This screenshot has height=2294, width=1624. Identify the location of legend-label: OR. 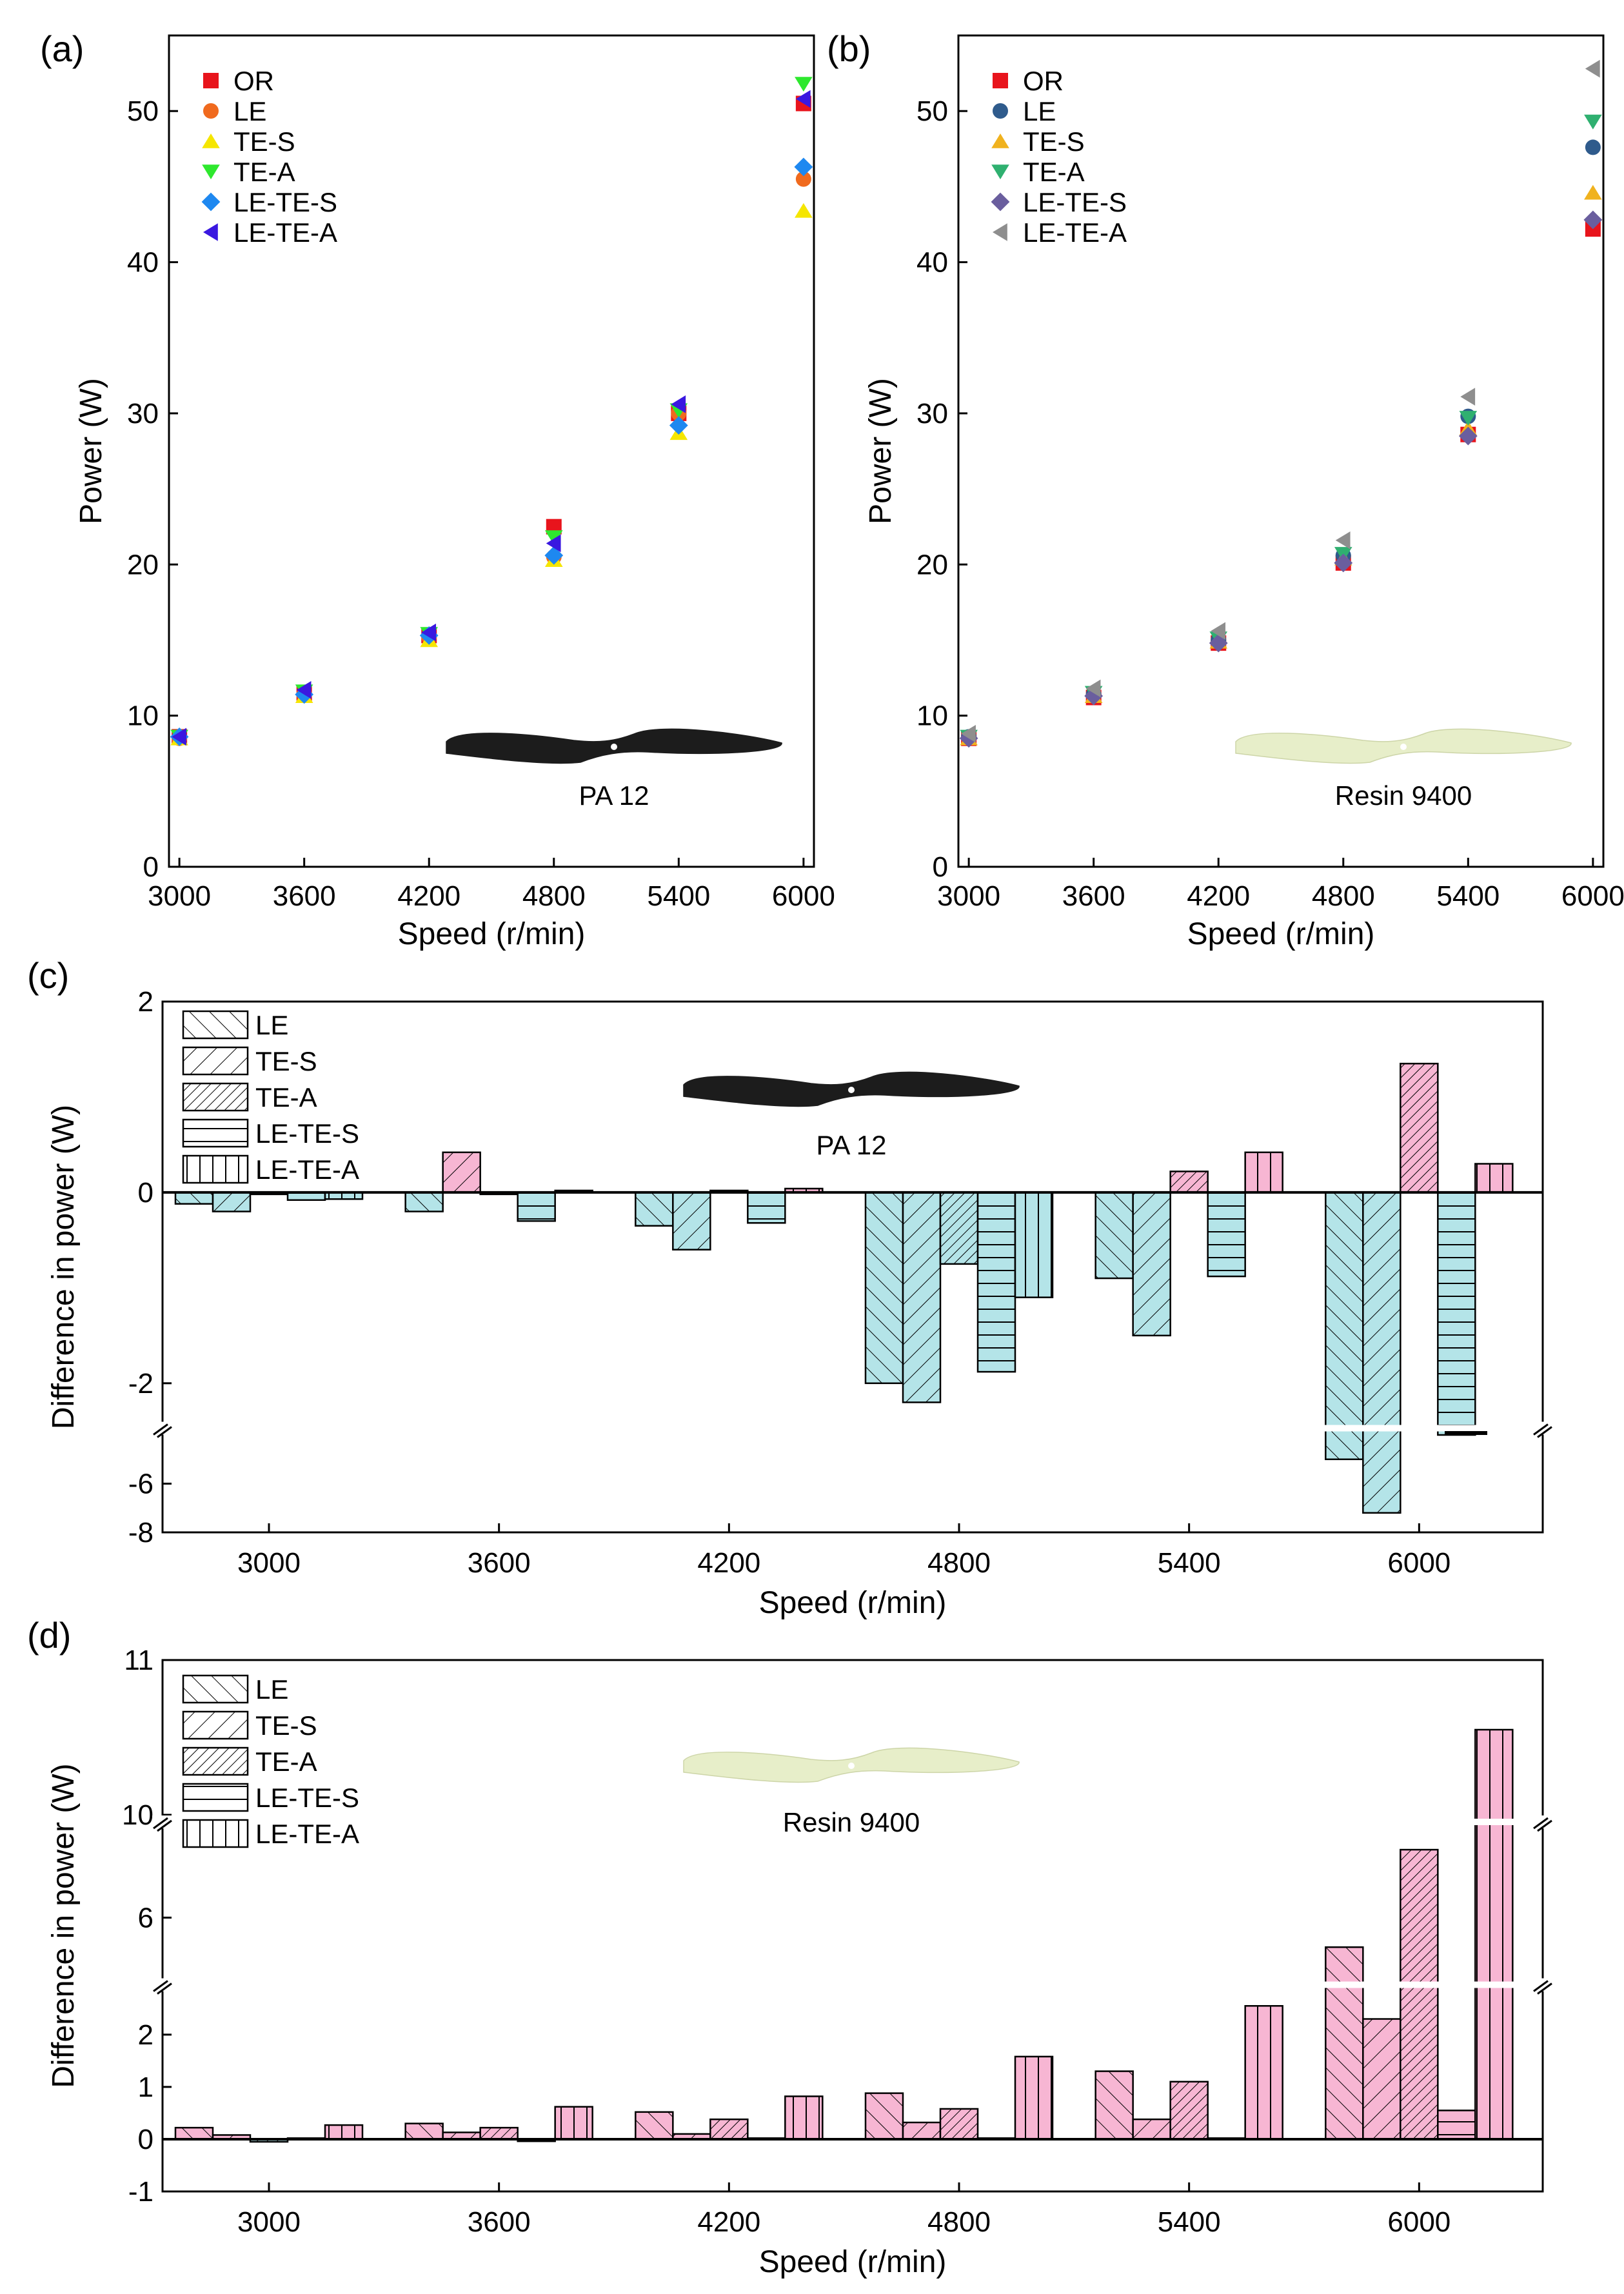
(1043, 81).